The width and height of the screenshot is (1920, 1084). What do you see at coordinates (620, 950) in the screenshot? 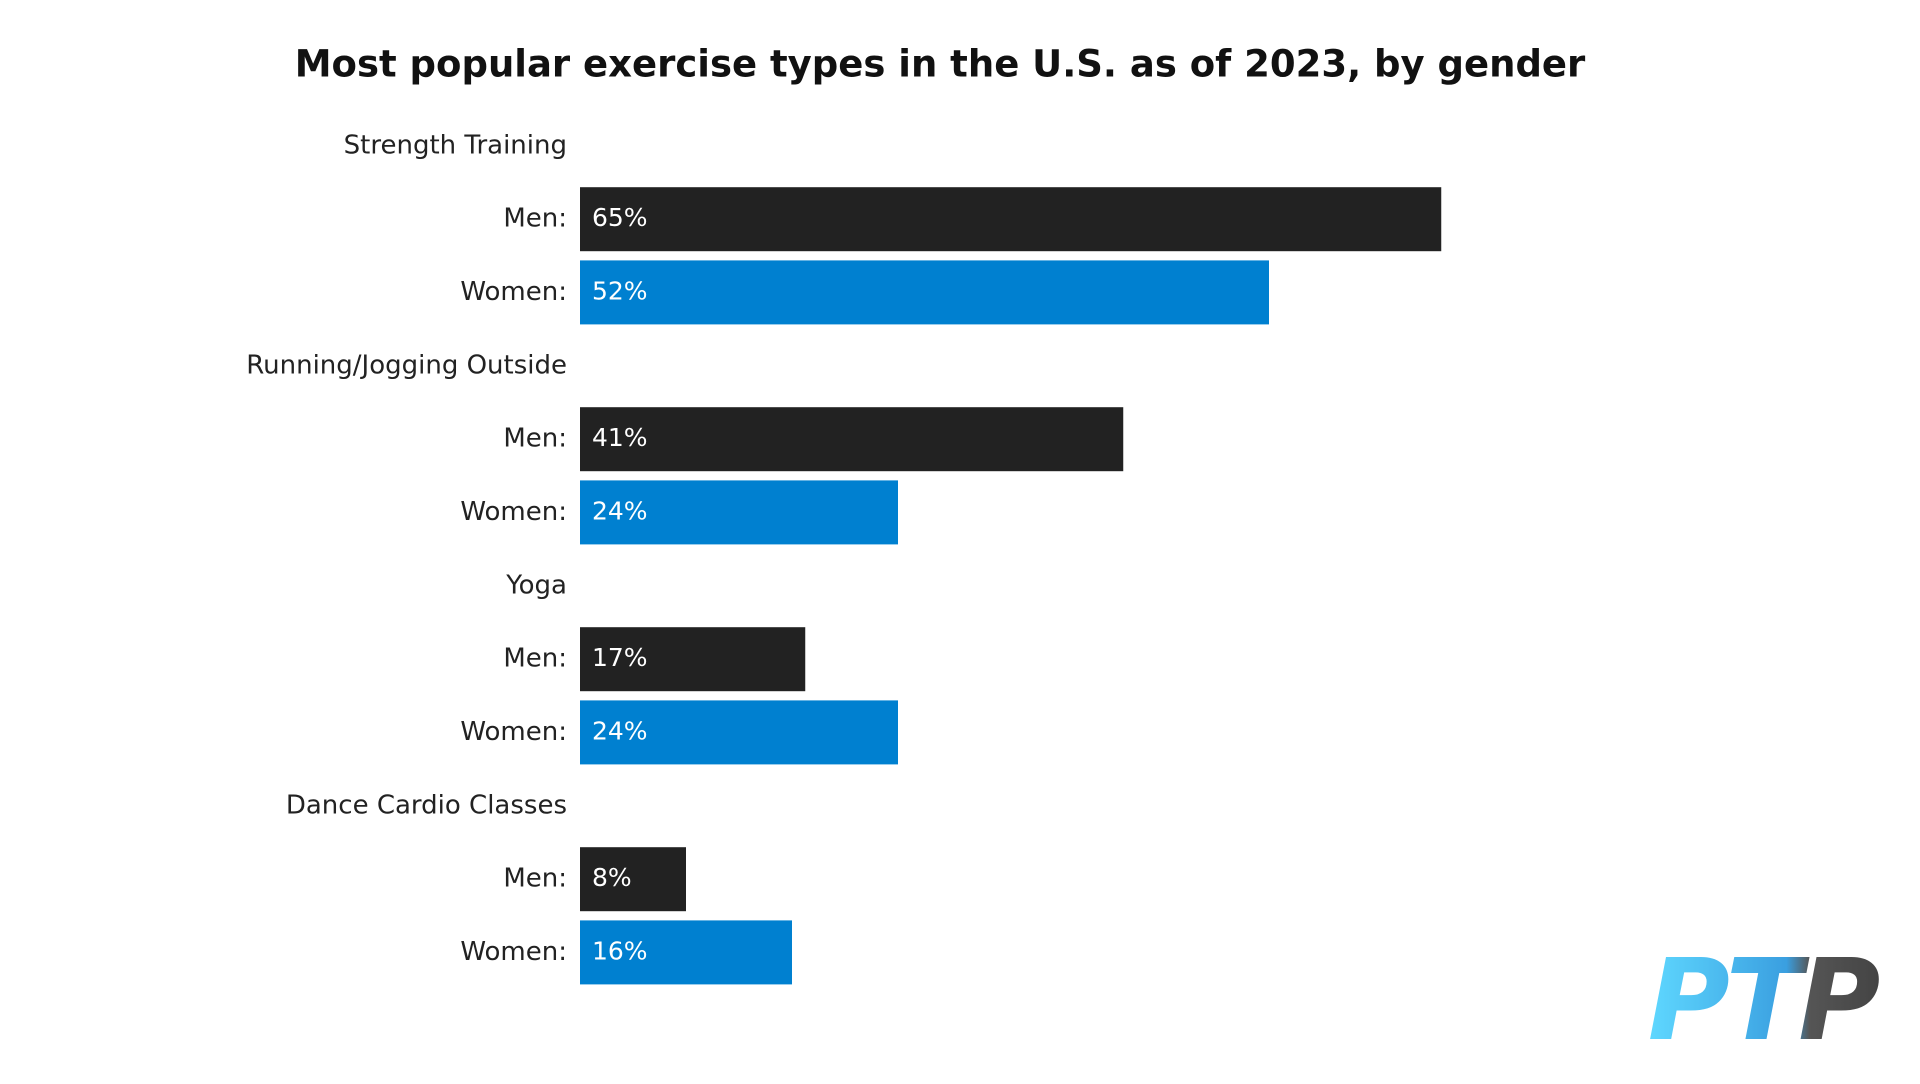
I see `value-label: 16%` at bounding box center [620, 950].